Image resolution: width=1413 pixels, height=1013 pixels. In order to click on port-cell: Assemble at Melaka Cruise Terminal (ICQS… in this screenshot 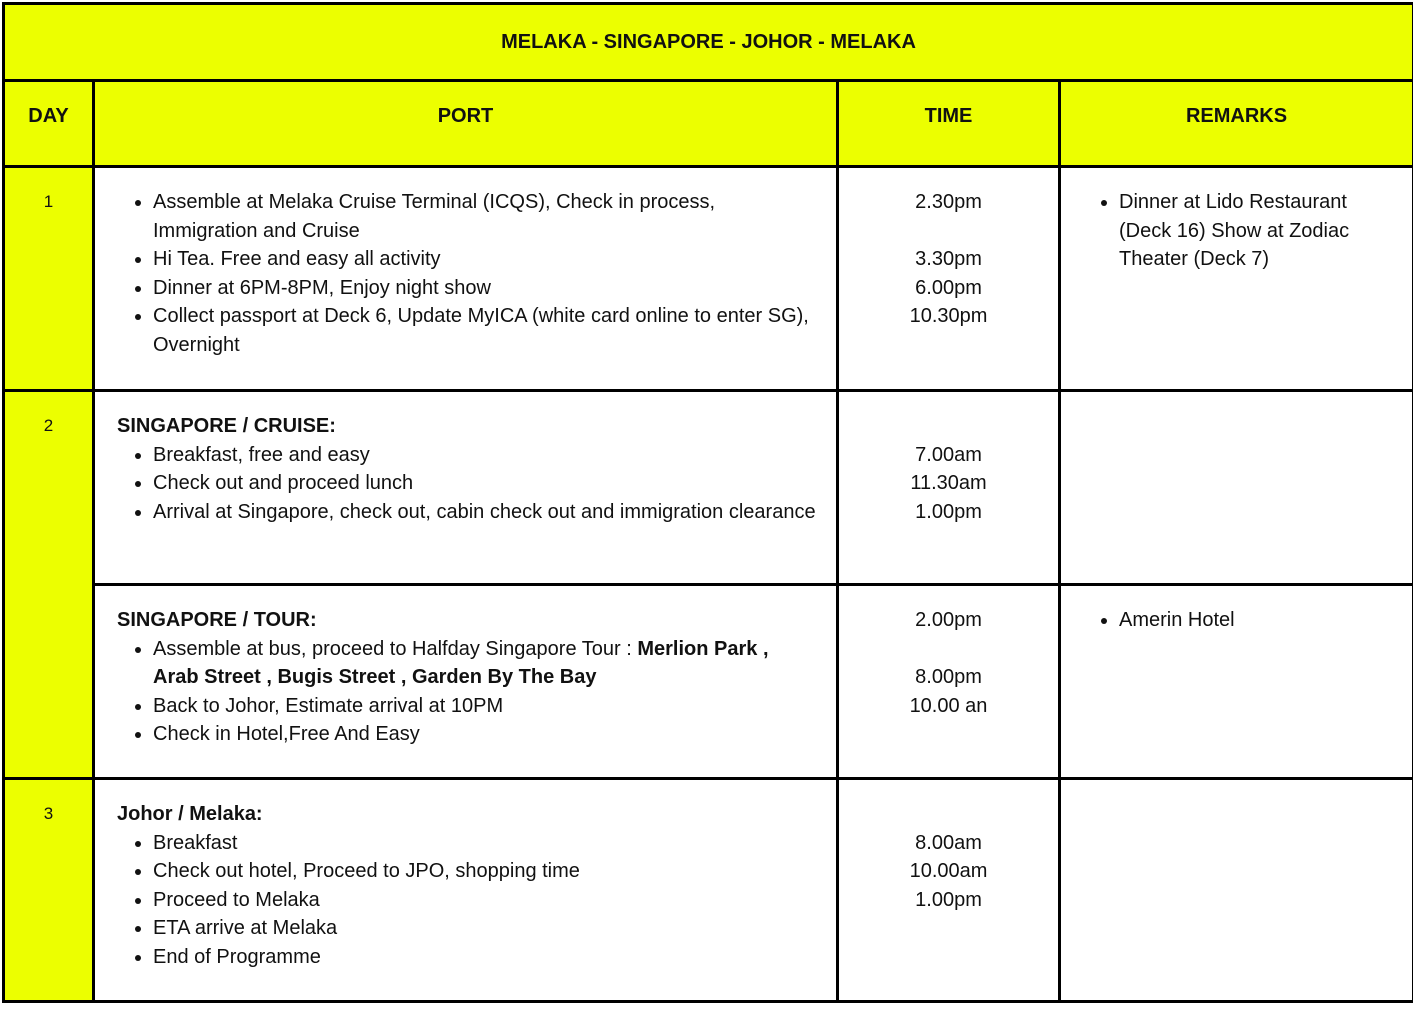, I will do `click(465, 278)`.